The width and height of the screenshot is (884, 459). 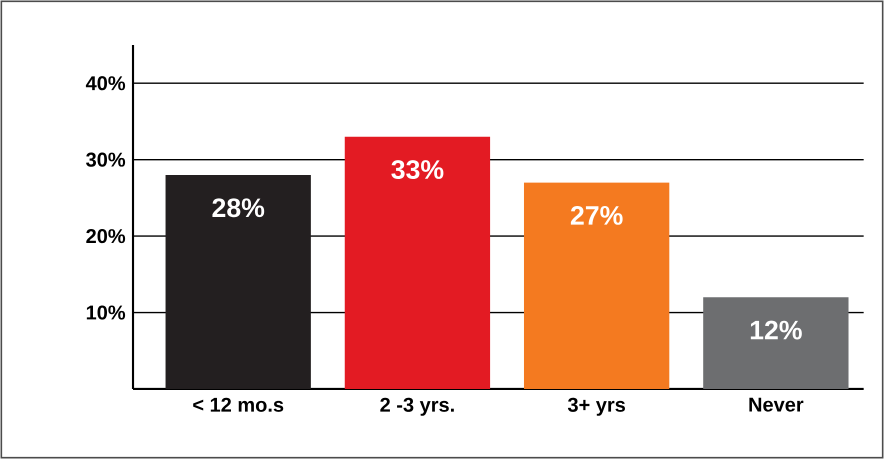 What do you see at coordinates (238, 208) in the screenshot?
I see `data-label: 28%` at bounding box center [238, 208].